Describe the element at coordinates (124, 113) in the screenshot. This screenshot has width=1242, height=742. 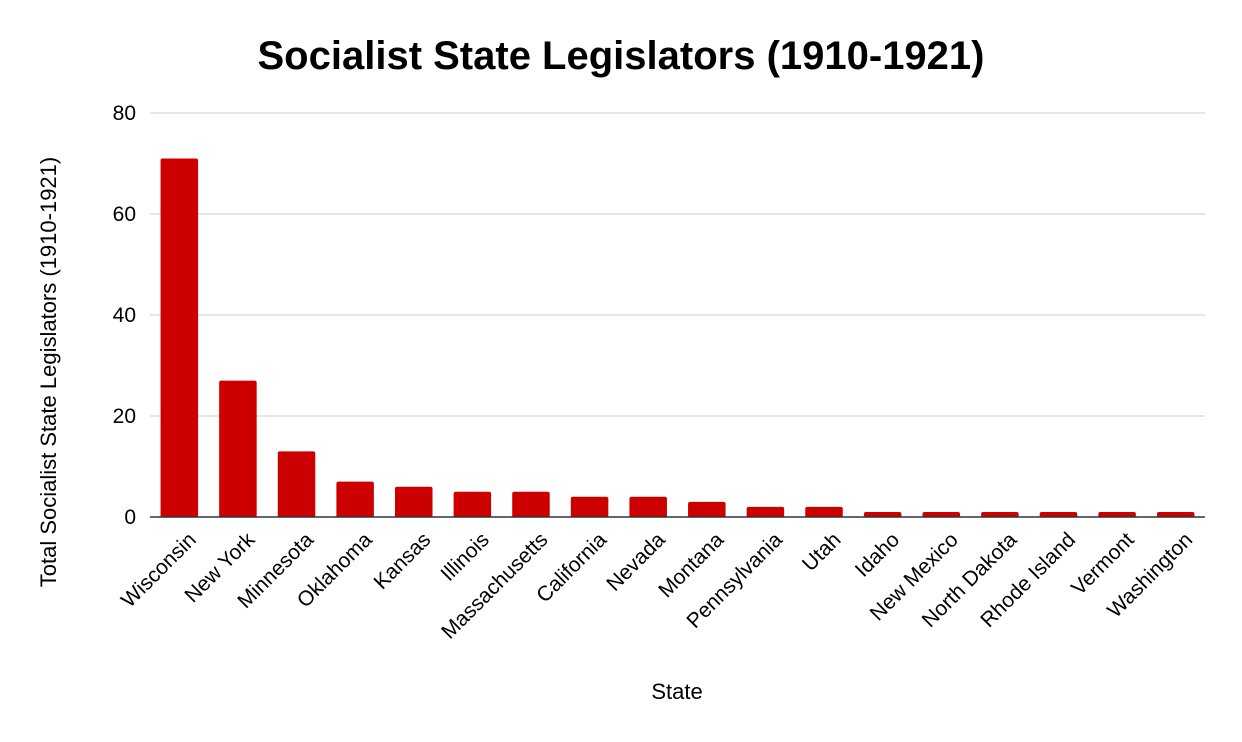
I see `y-tick-label: 80` at that location.